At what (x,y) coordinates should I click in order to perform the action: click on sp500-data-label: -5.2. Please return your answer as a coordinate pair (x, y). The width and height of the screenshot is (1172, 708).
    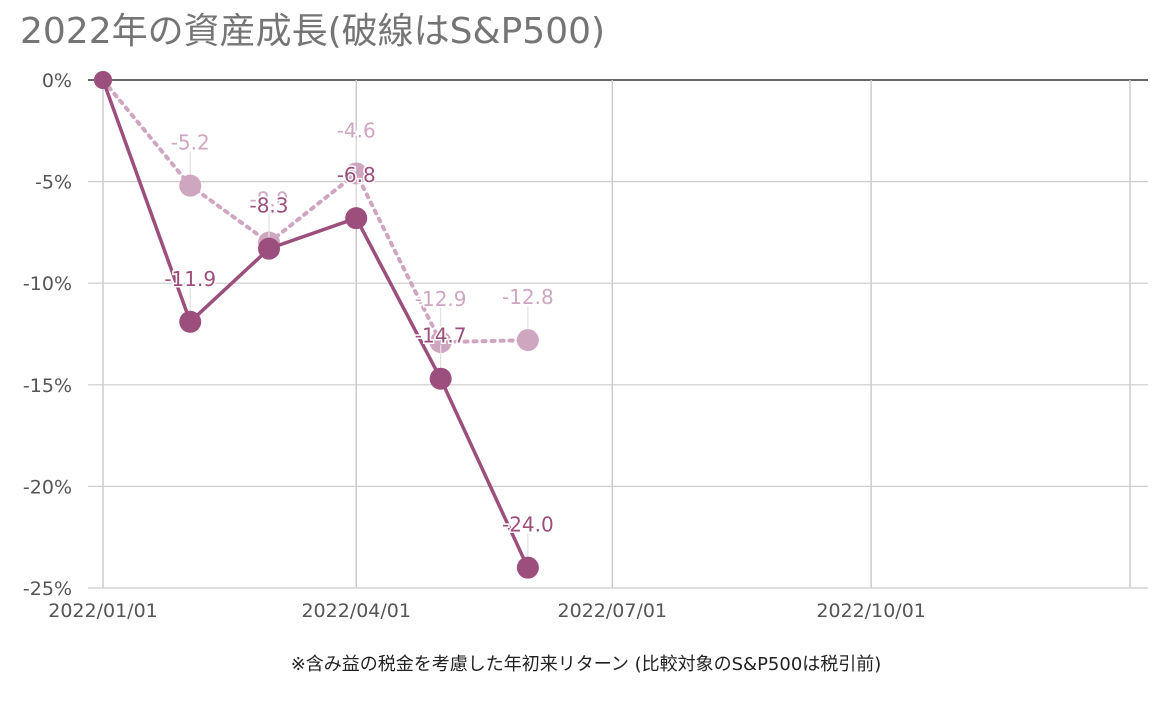
    Looking at the image, I should click on (190, 143).